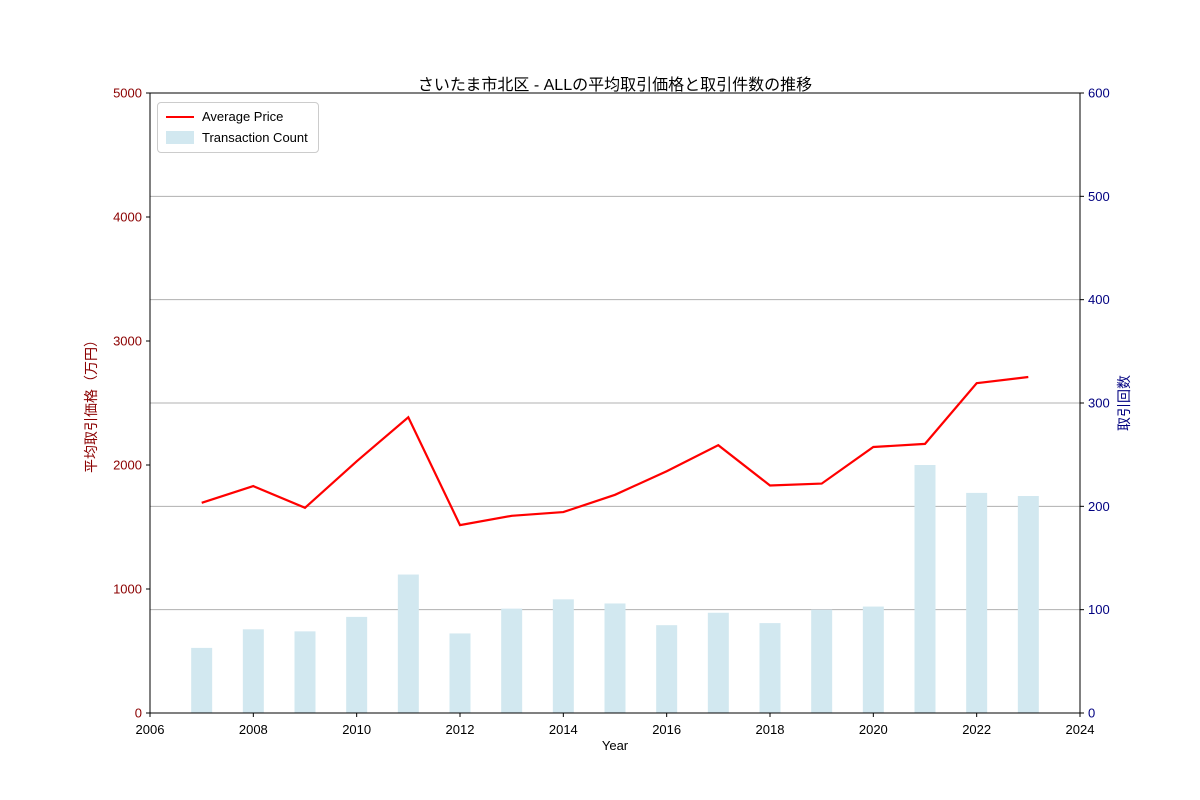 The height and width of the screenshot is (800, 1200). Describe the element at coordinates (1124, 403) in the screenshot. I see `right-axis-label: 取引回数` at that location.